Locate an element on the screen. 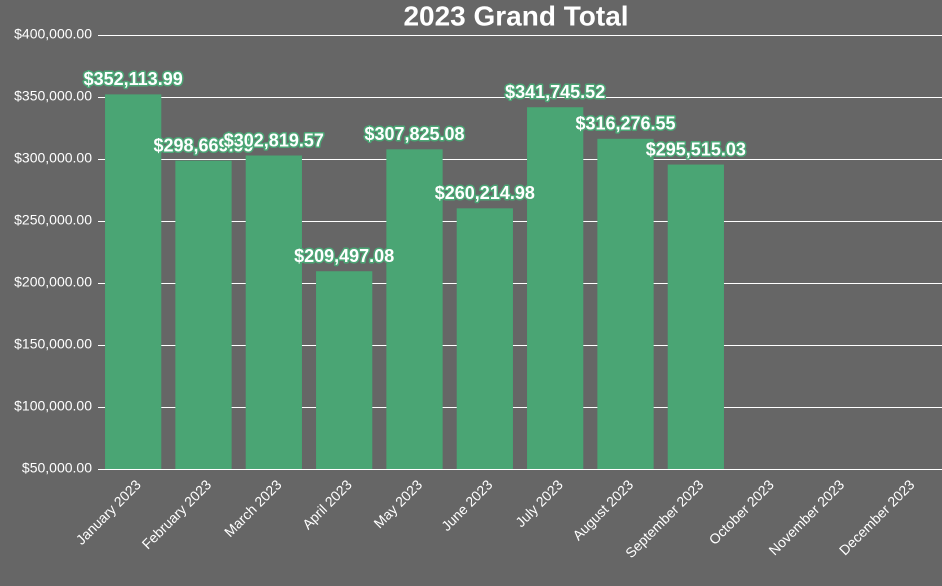 The image size is (942, 586). y-tick-label: $200,000.00 is located at coordinates (53, 282).